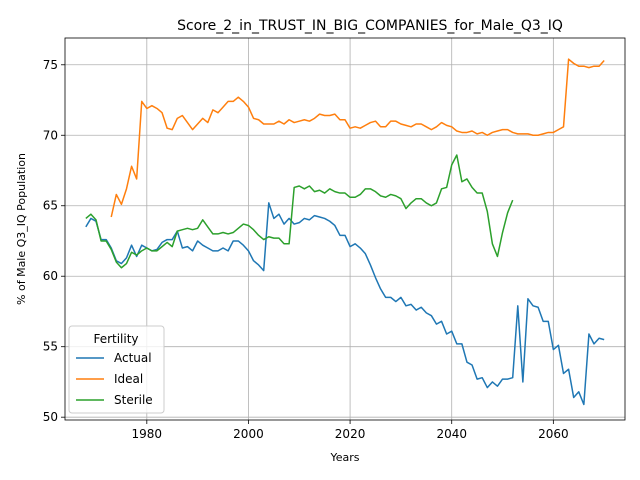 This screenshot has width=640, height=480. What do you see at coordinates (50, 347) in the screenshot?
I see `y-tick-label: 55` at bounding box center [50, 347].